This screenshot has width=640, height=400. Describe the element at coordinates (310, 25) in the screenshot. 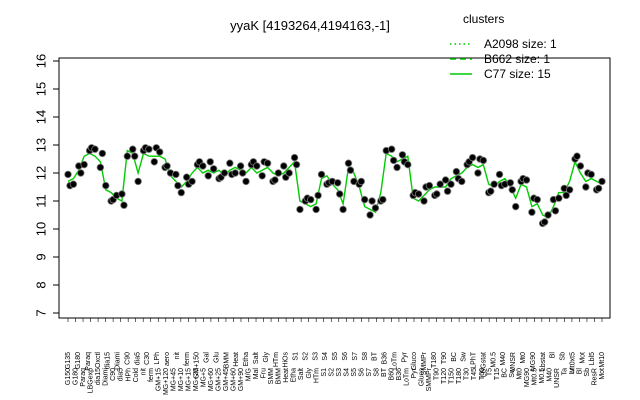

I see `chart-title: yyaK [4193264,4194163,-1]` at that location.